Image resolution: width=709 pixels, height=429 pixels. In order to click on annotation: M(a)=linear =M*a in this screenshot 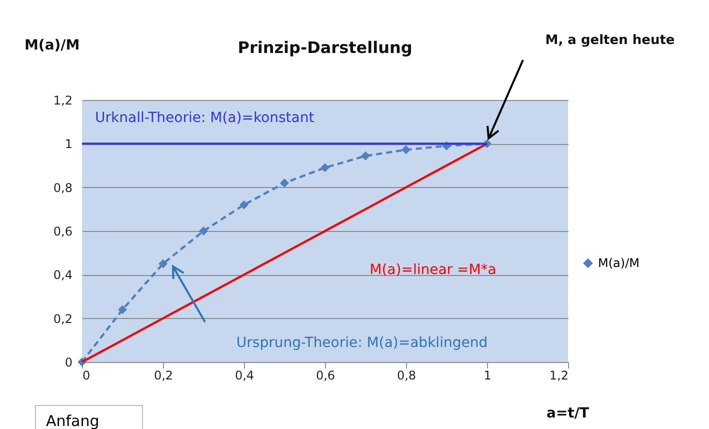, I will do `click(433, 270)`.